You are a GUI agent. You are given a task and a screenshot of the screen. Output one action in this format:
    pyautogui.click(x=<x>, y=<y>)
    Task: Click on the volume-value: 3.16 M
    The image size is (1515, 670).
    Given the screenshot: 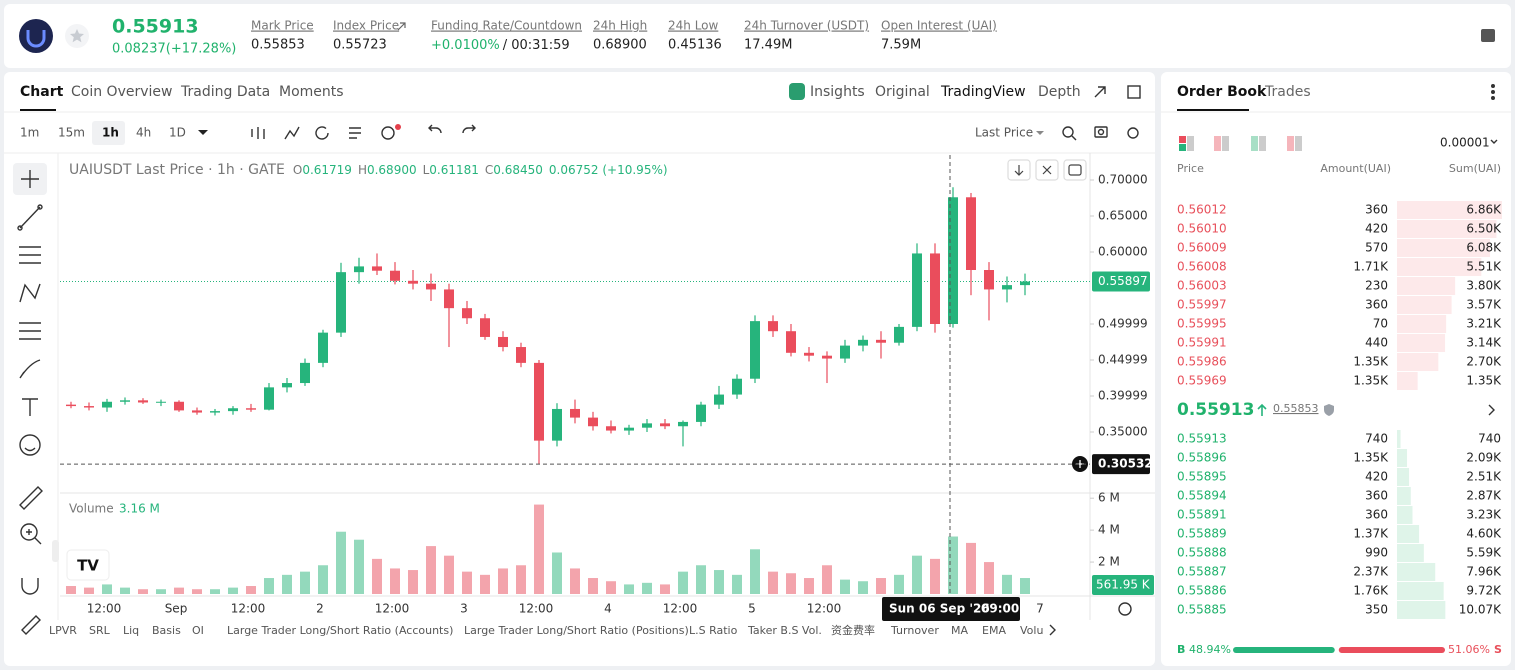 What is the action you would take?
    pyautogui.click(x=139, y=509)
    